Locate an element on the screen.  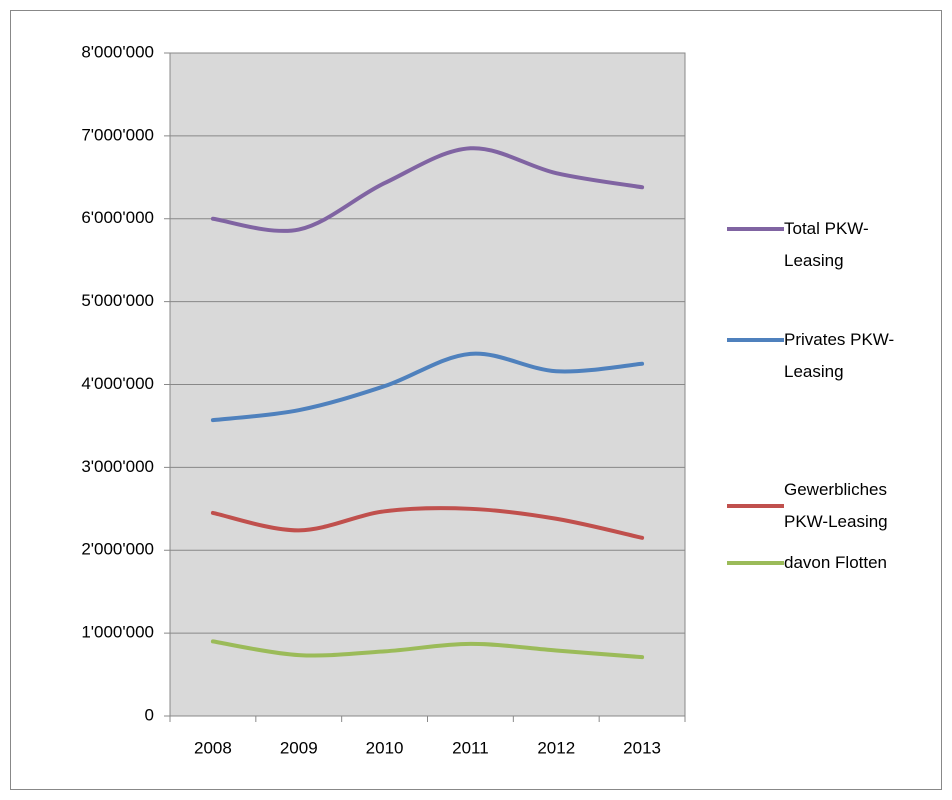
y-tick-label: 1'000'000 is located at coordinates (117, 632).